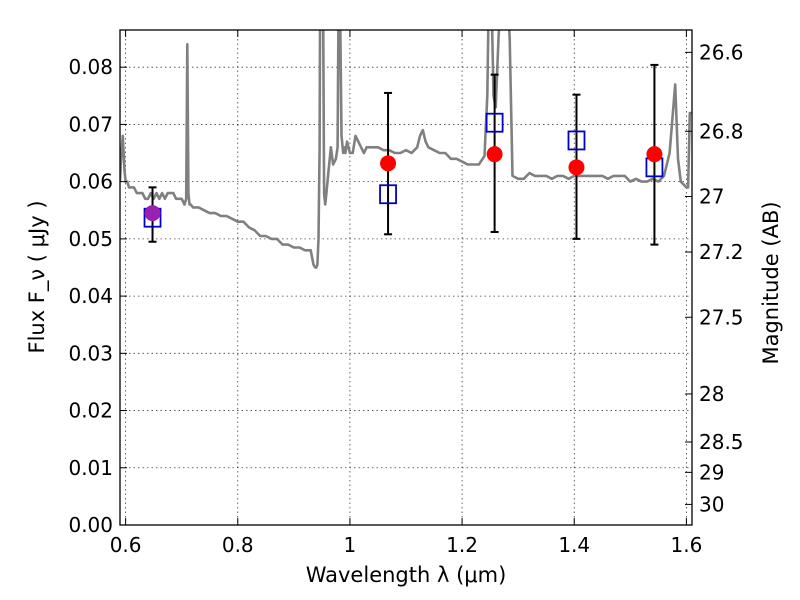 This screenshot has height=600, width=800. Describe the element at coordinates (721, 442) in the screenshot. I see `y2-tick-label: 28.5` at that location.